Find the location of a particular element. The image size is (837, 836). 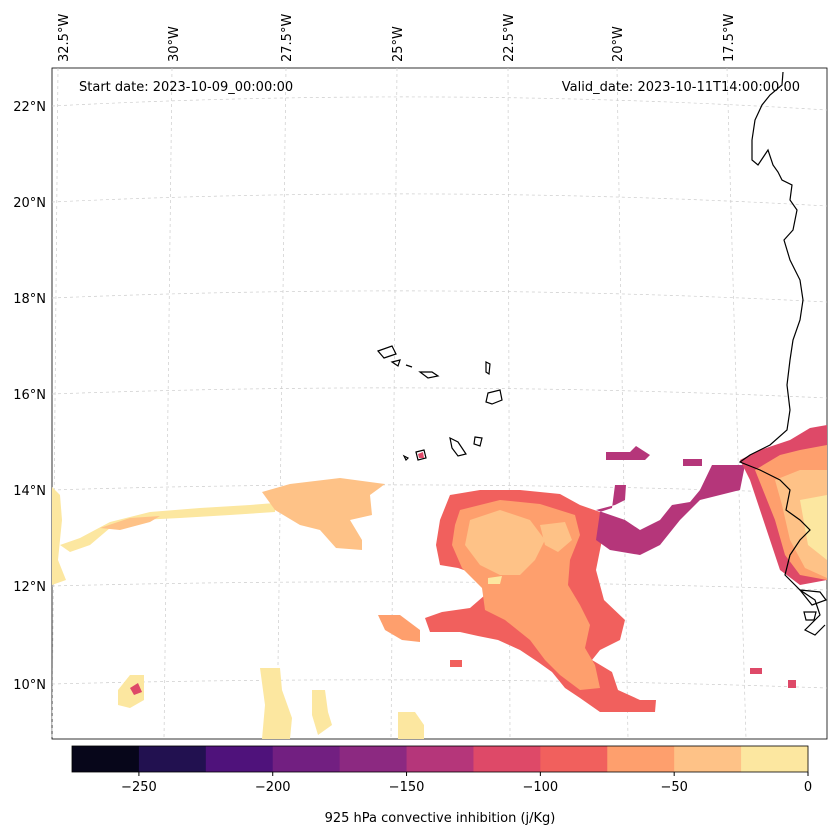

lat-label-14: 14°N is located at coordinates (29, 491).